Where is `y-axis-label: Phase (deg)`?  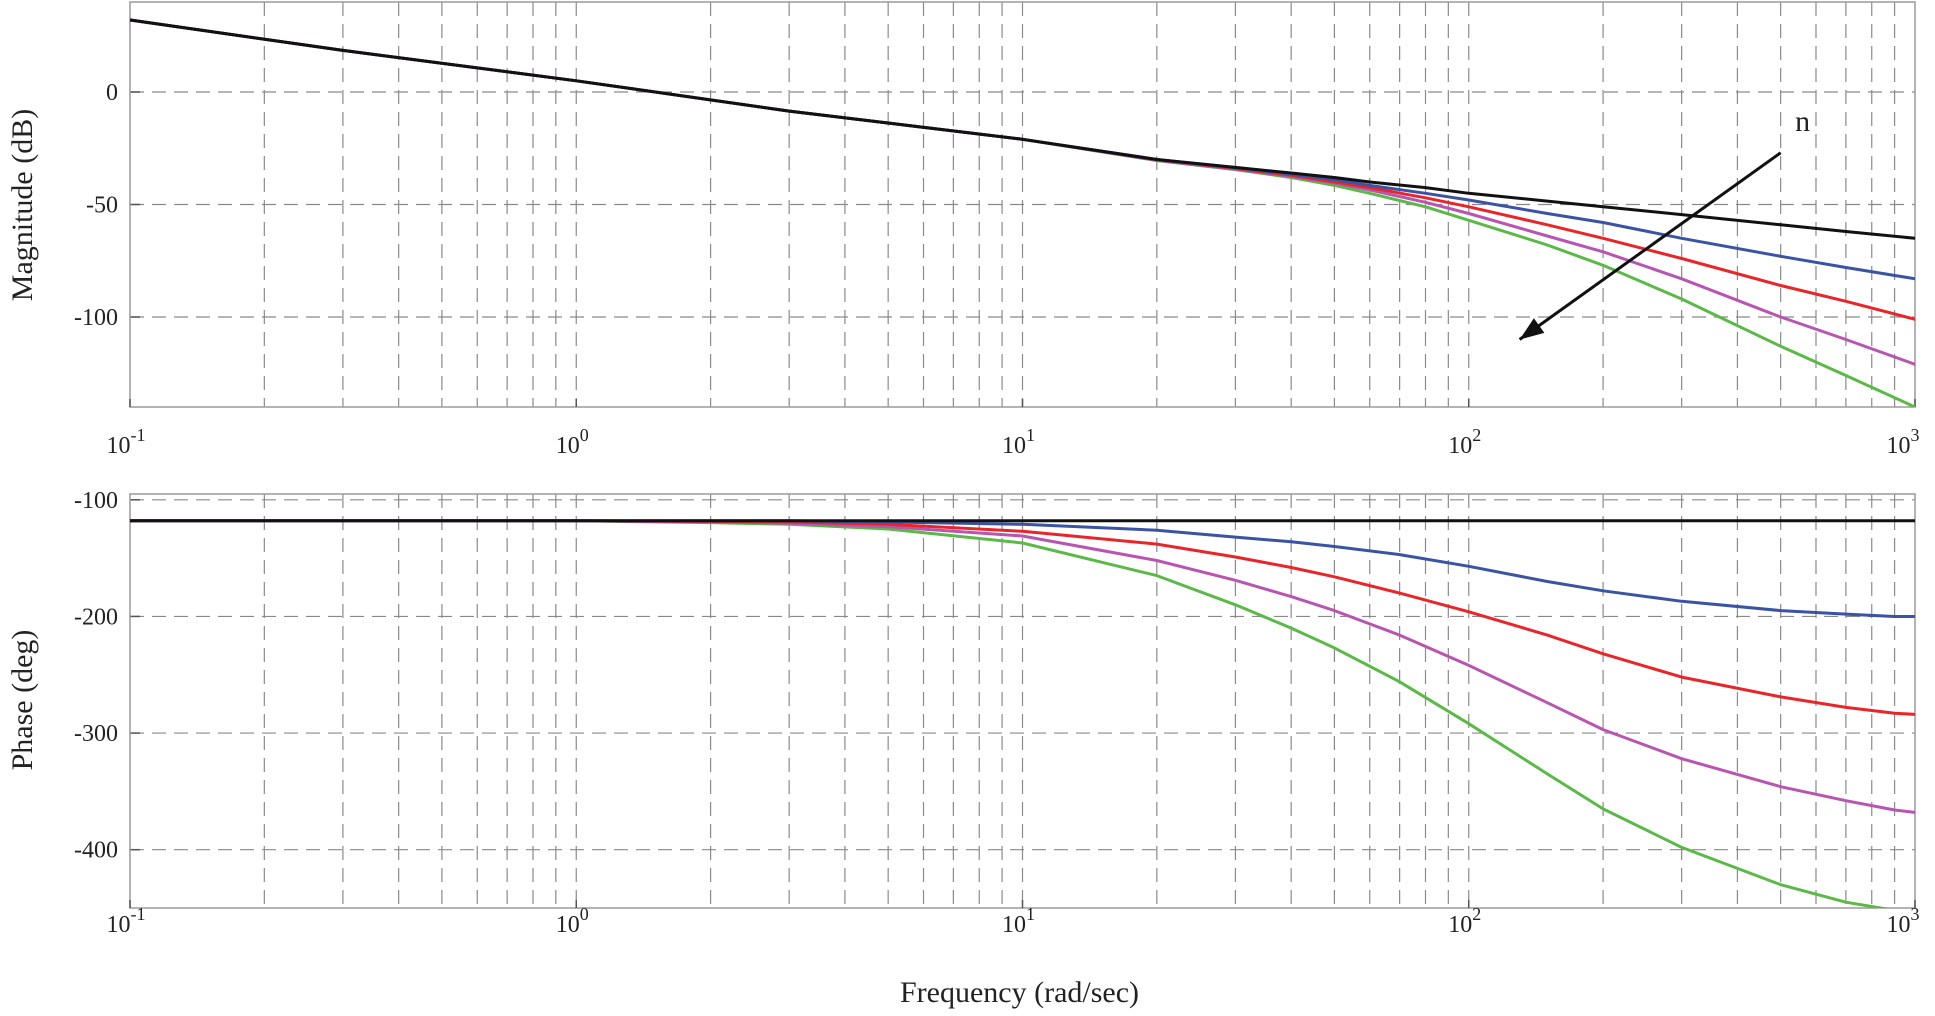
y-axis-label: Phase (deg) is located at coordinates (22, 700).